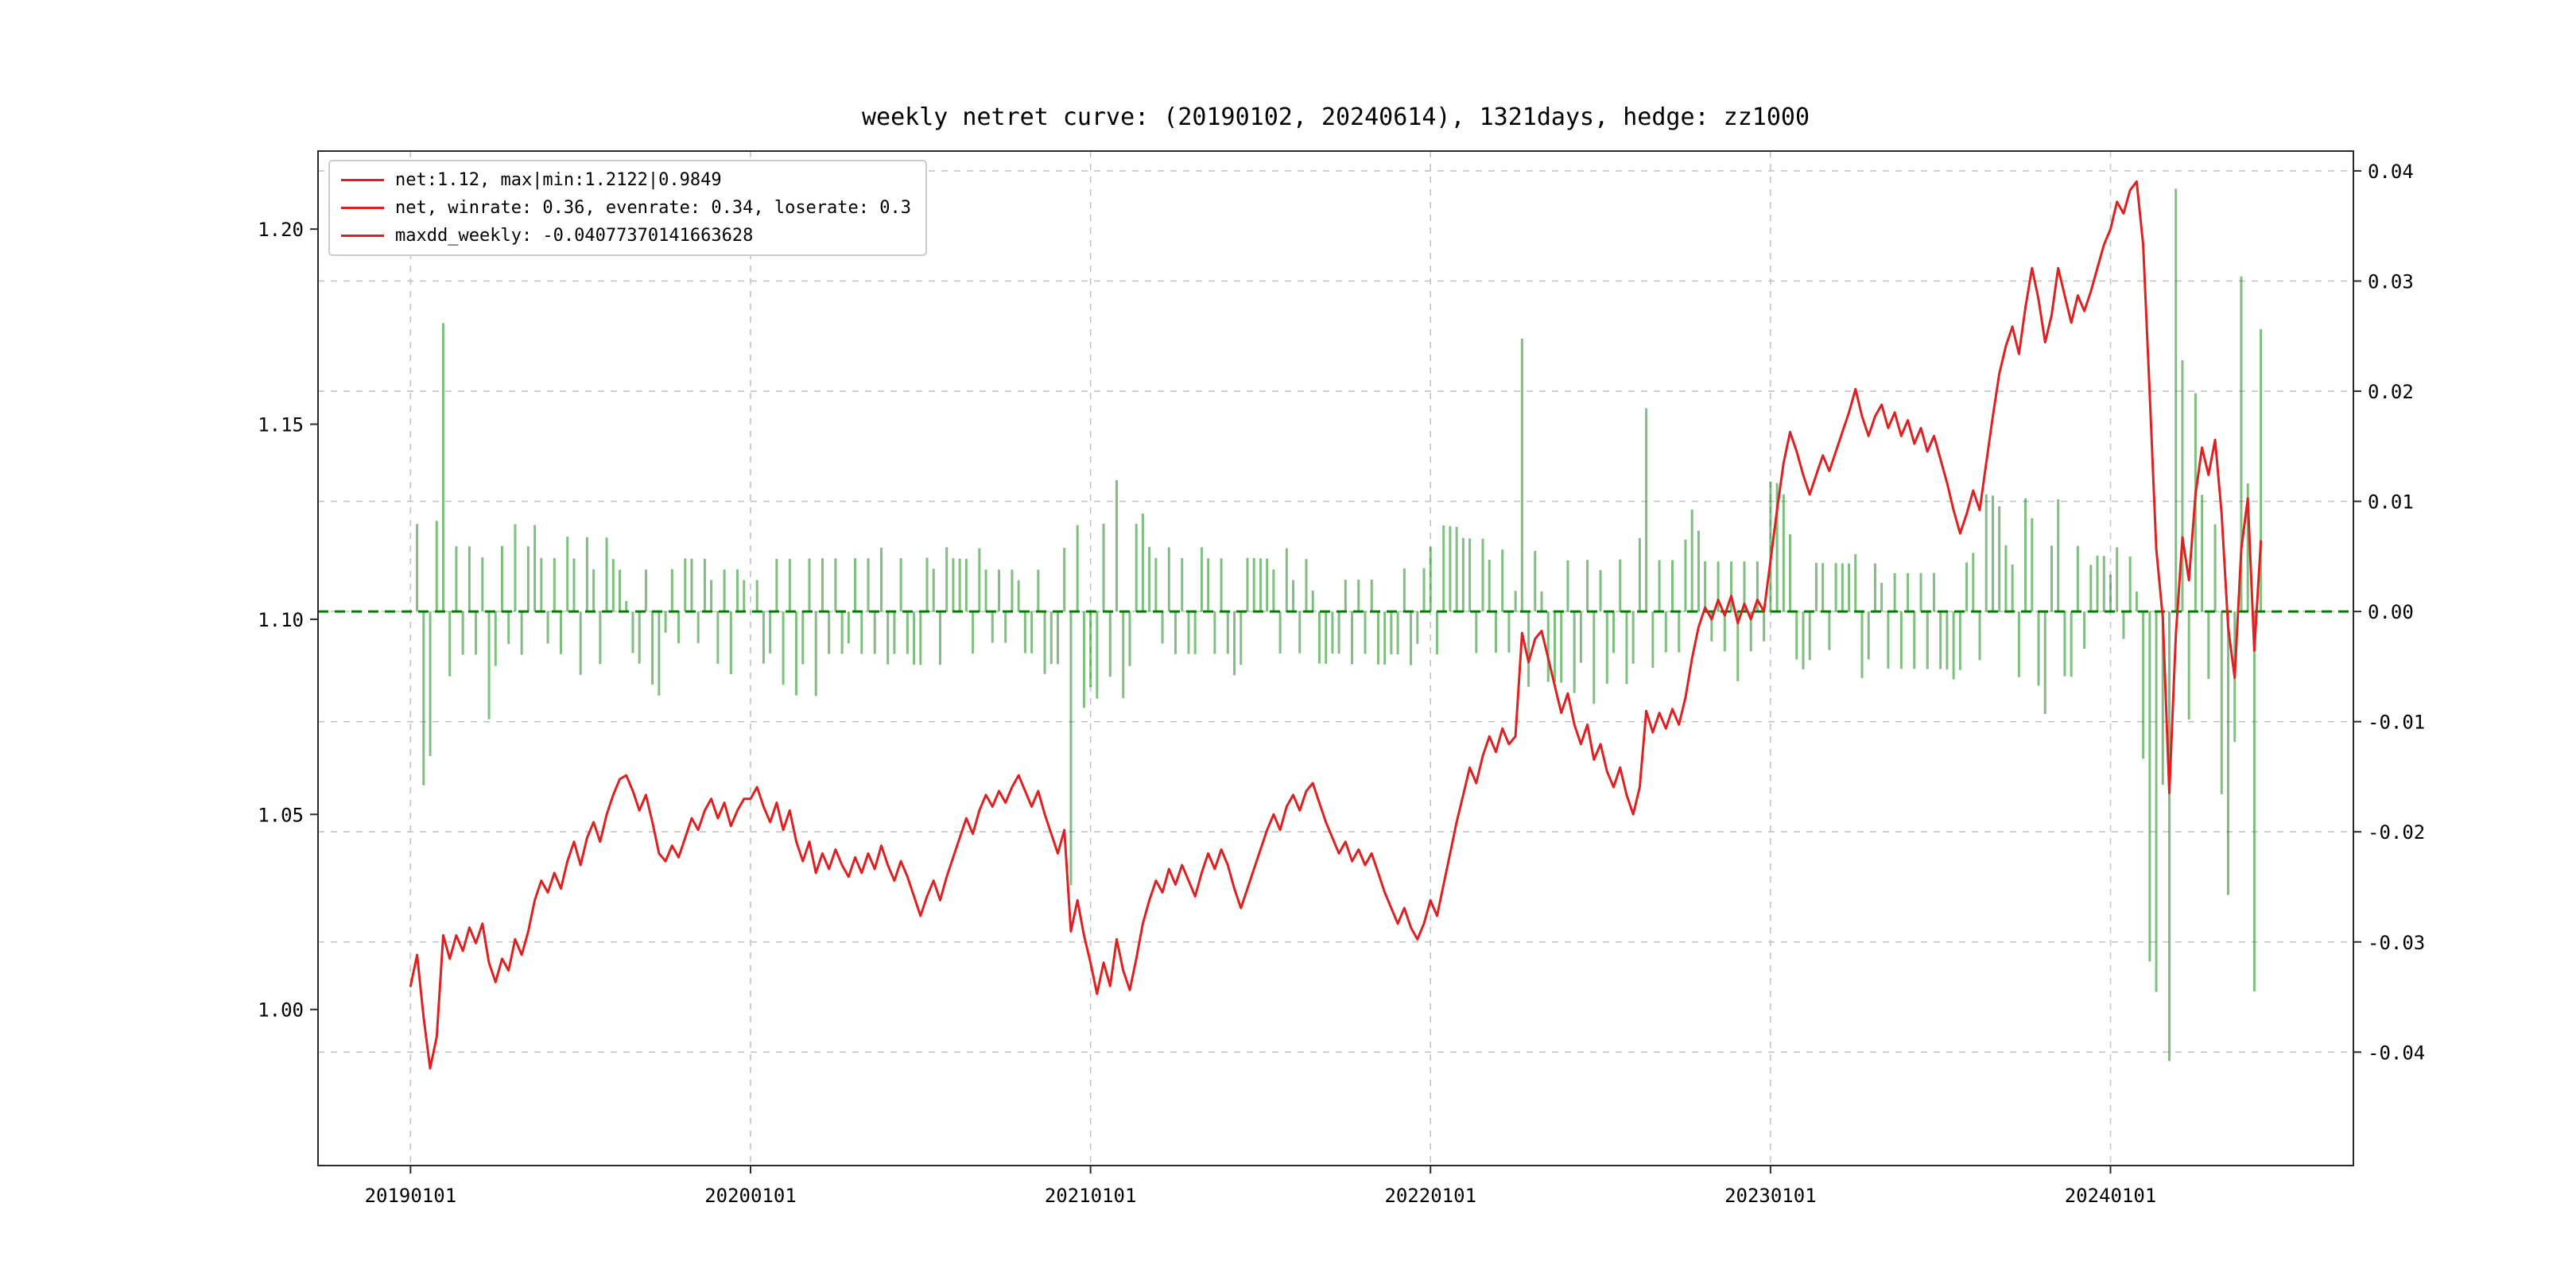 This screenshot has height=1288, width=2576. What do you see at coordinates (2397, 723) in the screenshot?
I see `right-y-tick-label: -0.01` at bounding box center [2397, 723].